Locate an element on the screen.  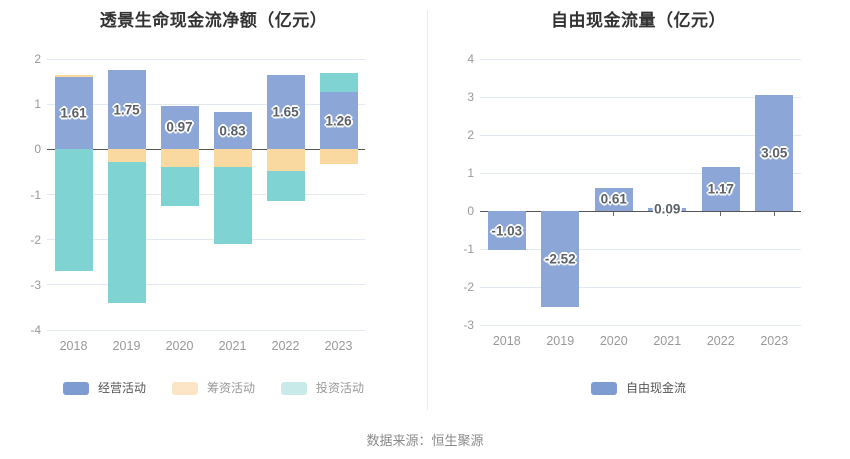
bar-经营活动-2021 is located at coordinates (232, 130).